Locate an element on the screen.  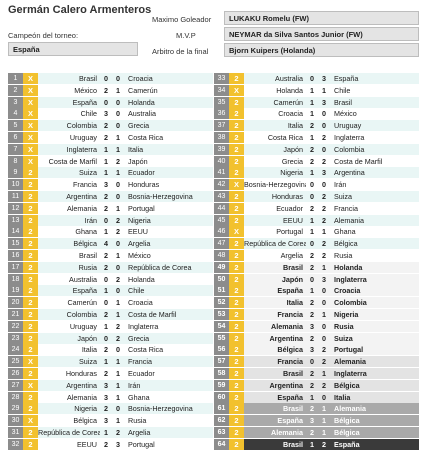
top-scorer-field: LUKAKU Romelu (FW) is located at coordinates (321, 18).